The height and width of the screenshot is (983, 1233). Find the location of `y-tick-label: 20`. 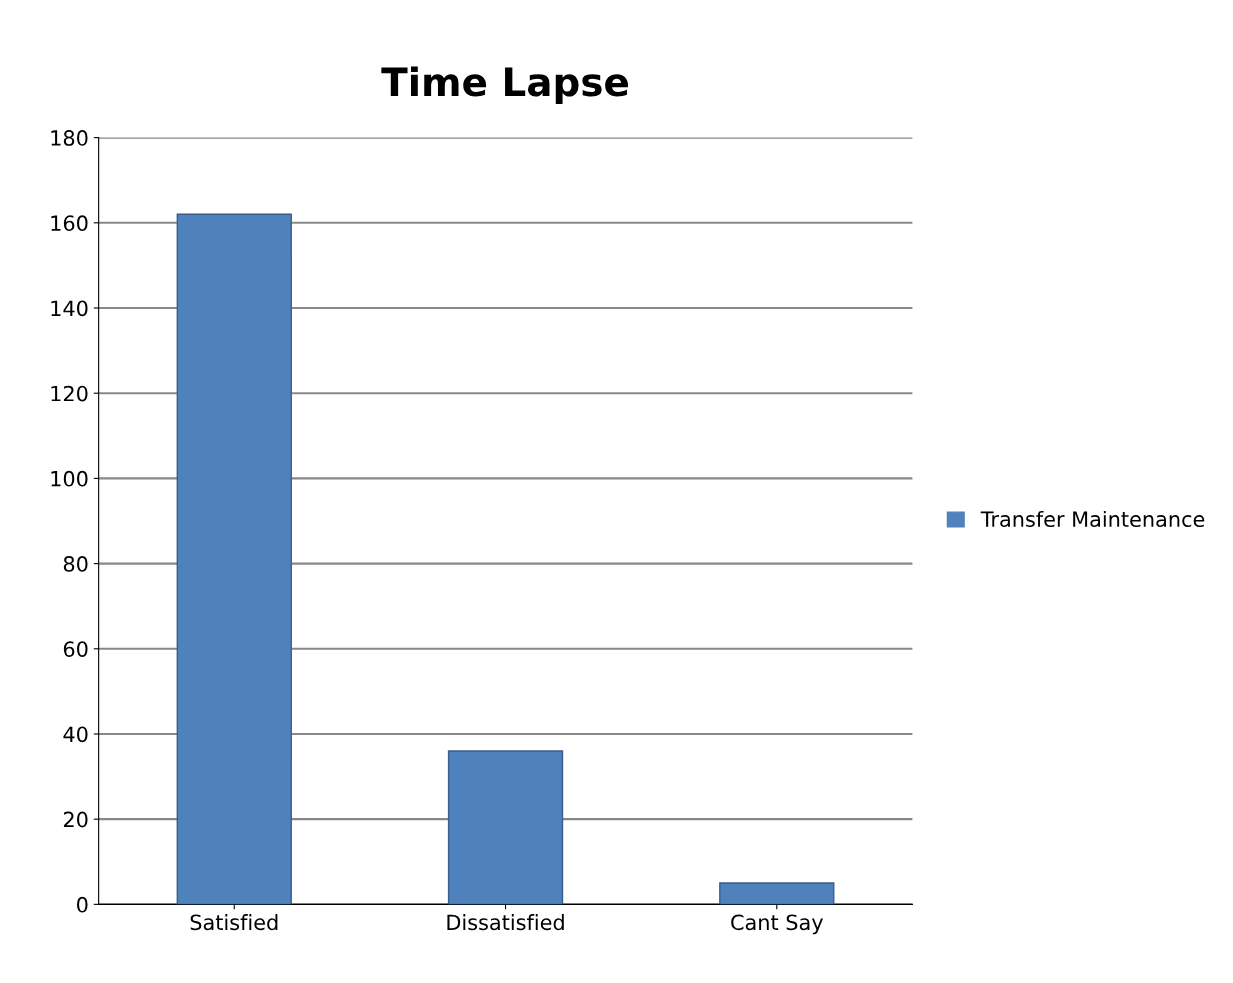

y-tick-label: 20 is located at coordinates (75, 819).